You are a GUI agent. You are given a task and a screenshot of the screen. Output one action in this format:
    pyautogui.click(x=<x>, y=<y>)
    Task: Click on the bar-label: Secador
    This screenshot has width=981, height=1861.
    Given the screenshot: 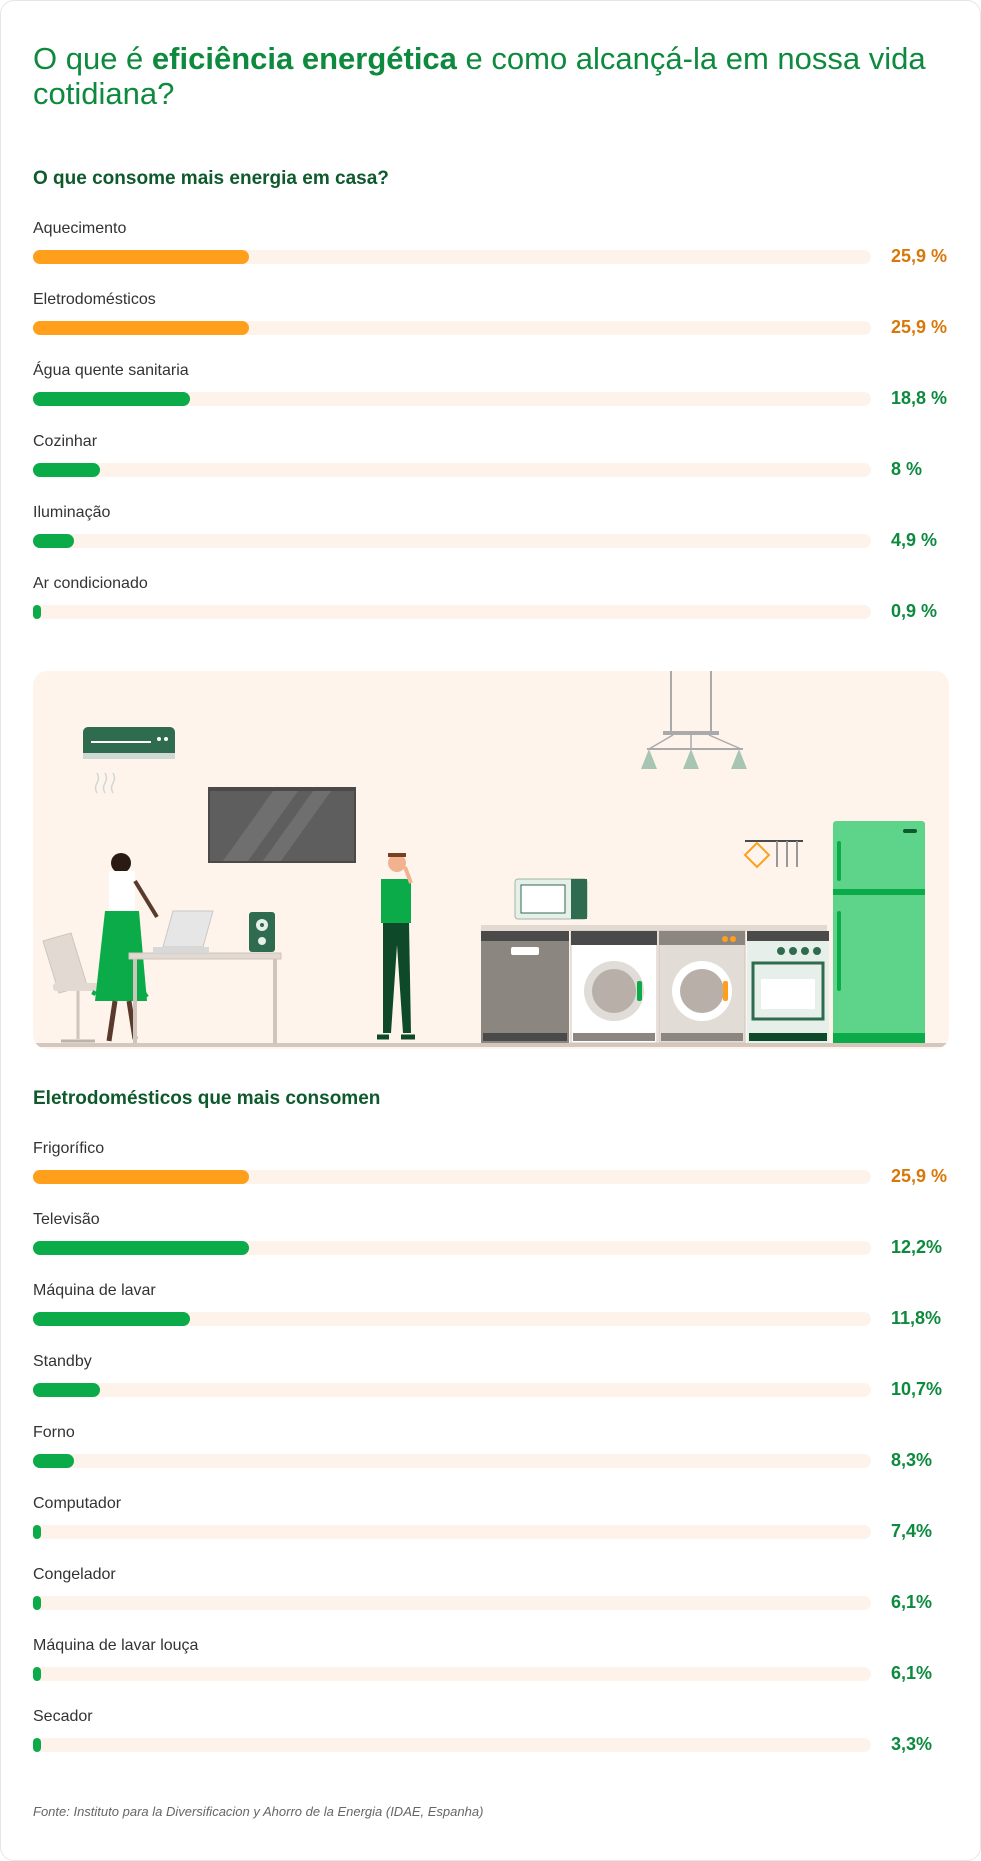 What is the action you would take?
    pyautogui.click(x=63, y=1716)
    